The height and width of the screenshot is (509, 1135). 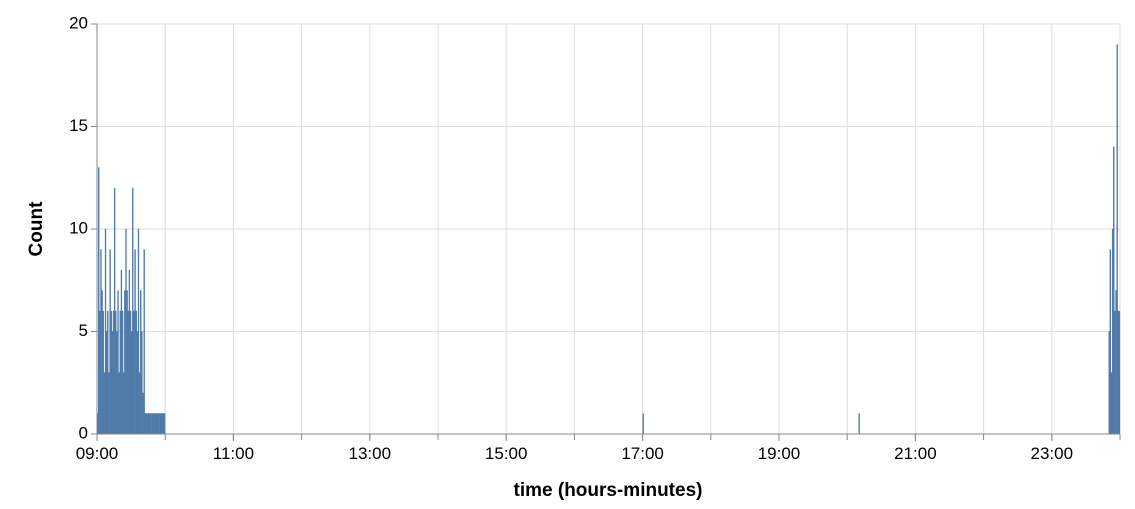 I want to click on x-tick-label: 19:00, so click(x=779, y=453).